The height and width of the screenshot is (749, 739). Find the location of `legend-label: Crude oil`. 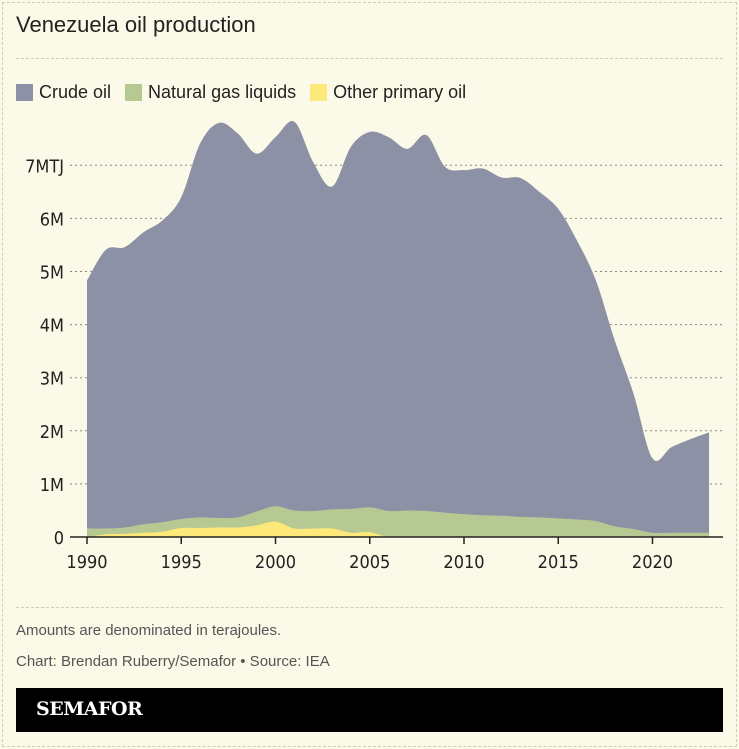

legend-label: Crude oil is located at coordinates (75, 92).